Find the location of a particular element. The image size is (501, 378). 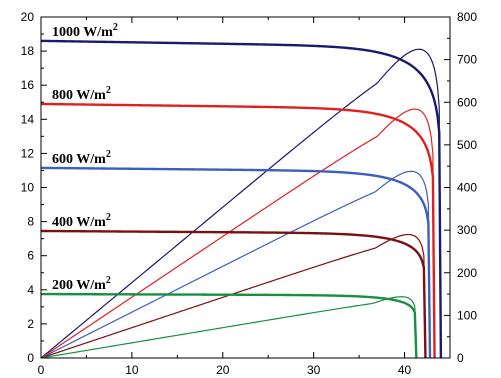

y-left-tick-label: 16 is located at coordinates (28, 85).